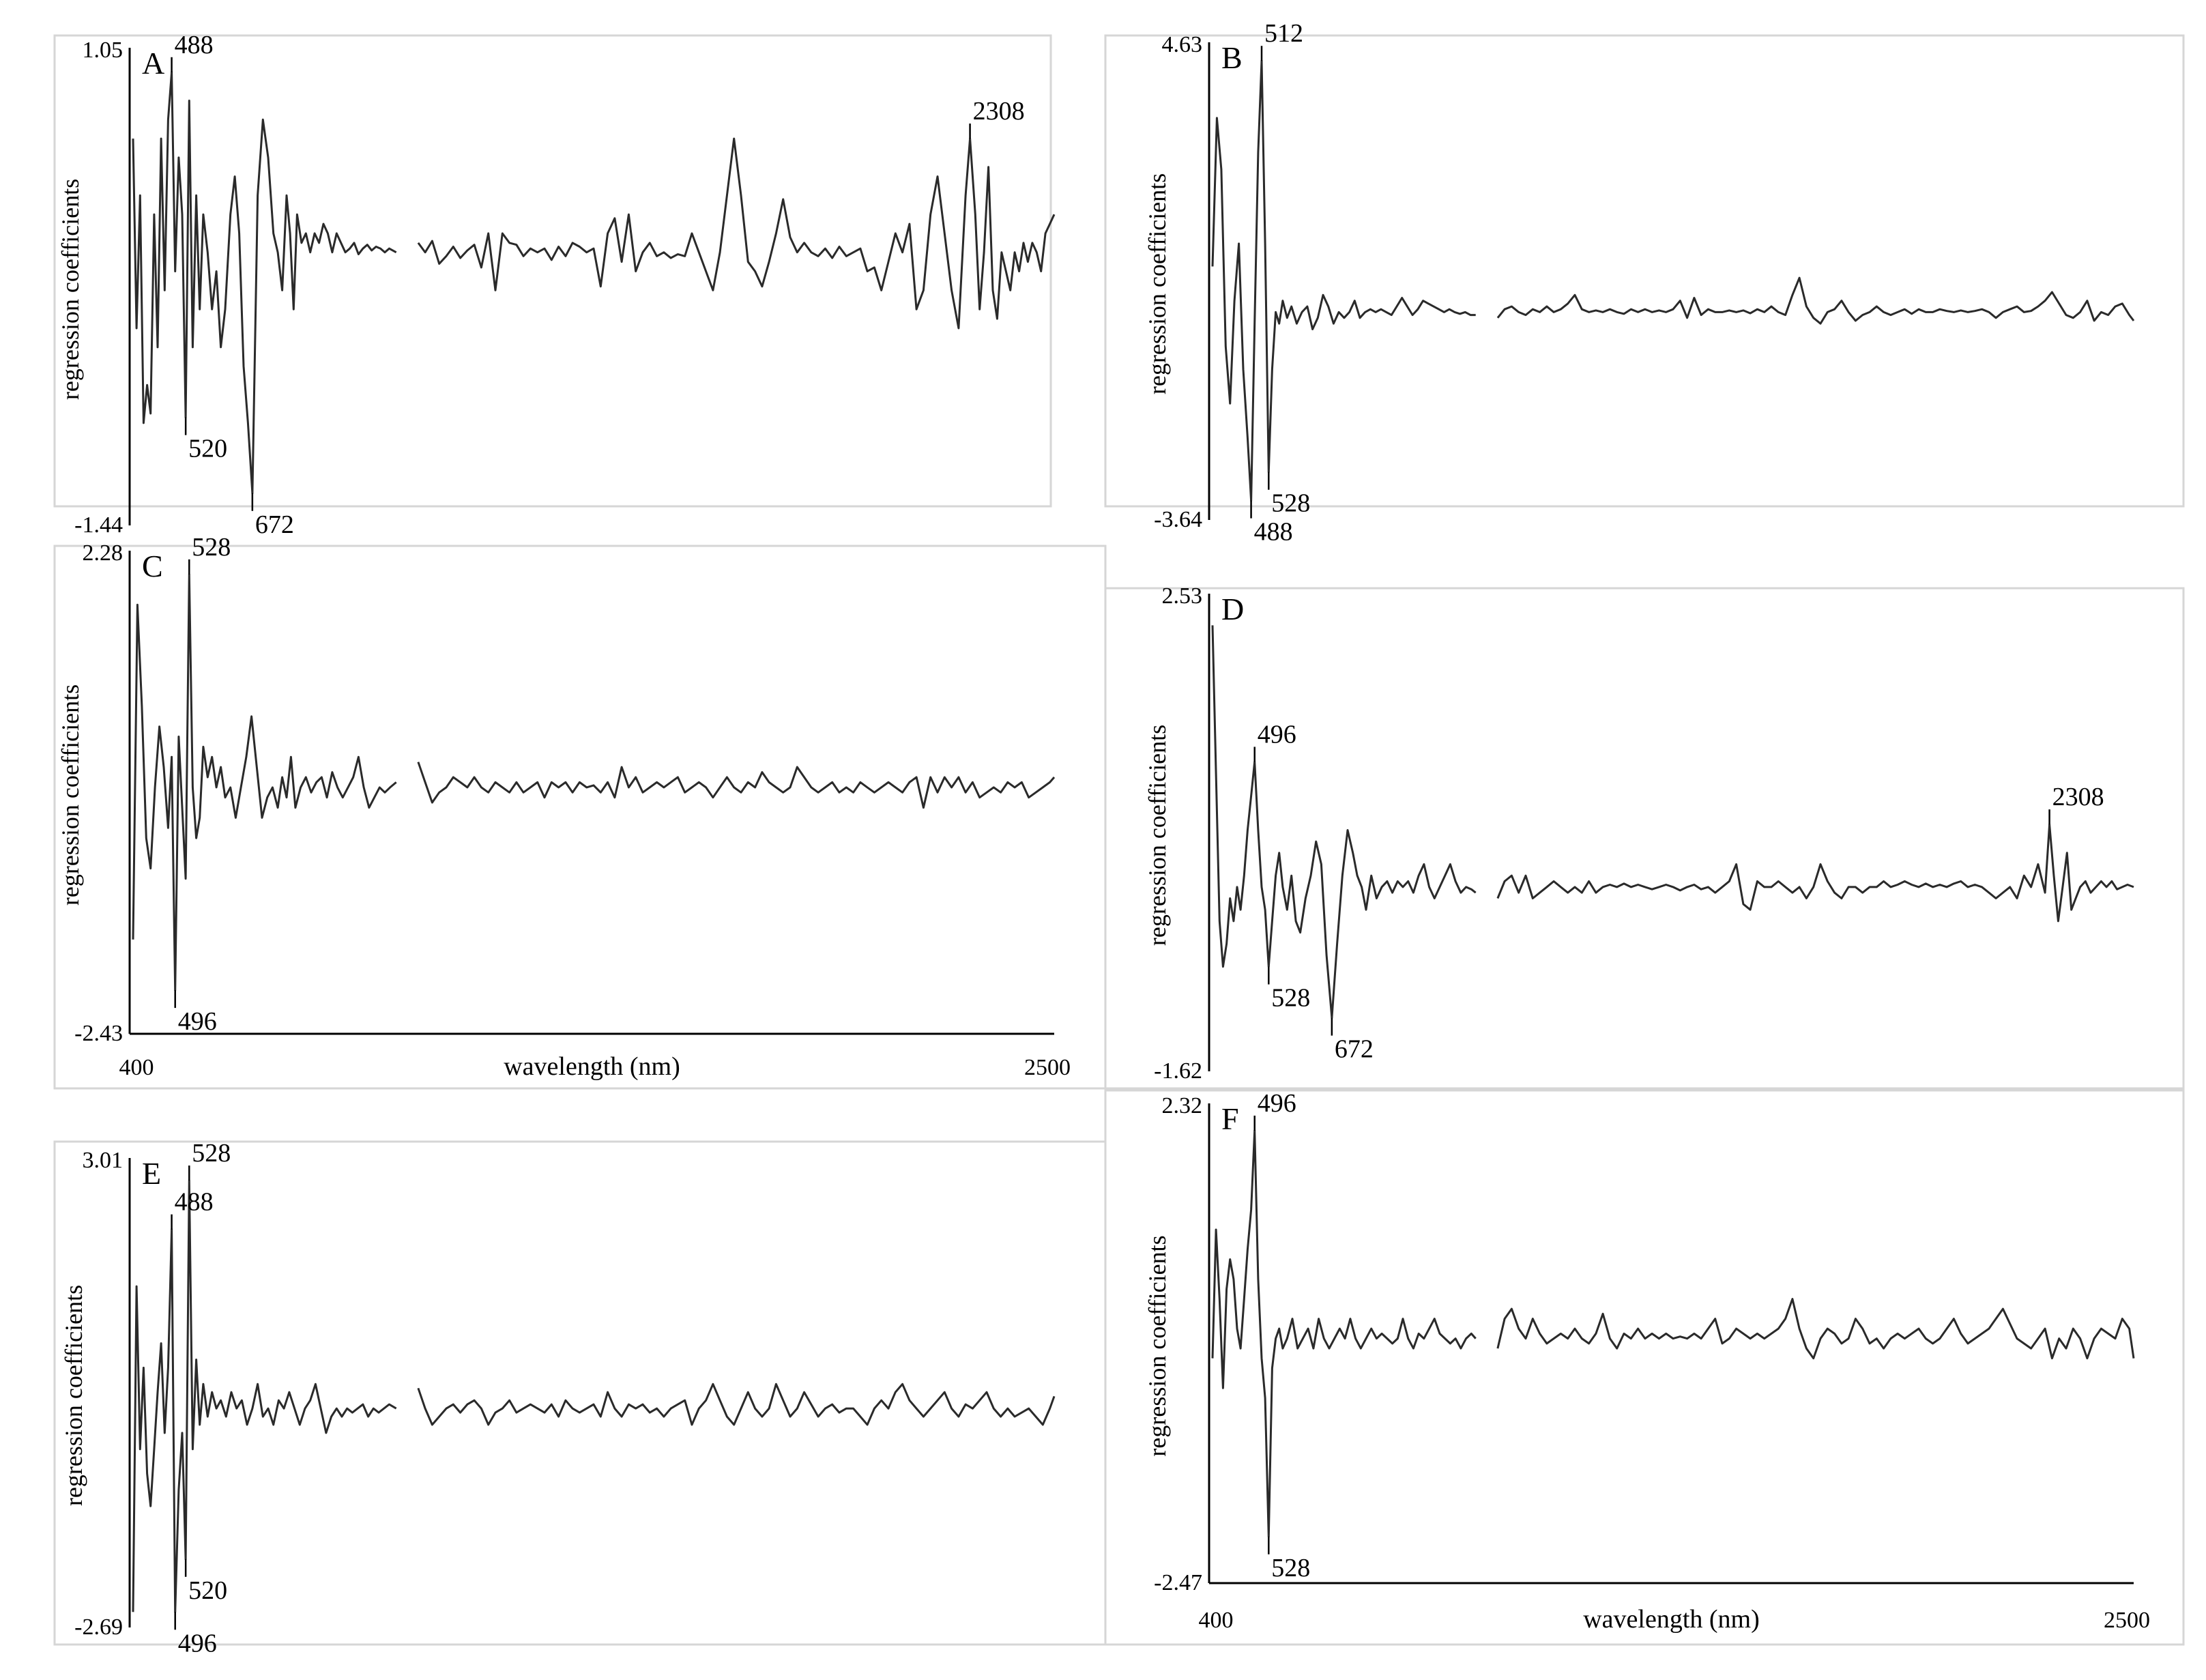 The image size is (2206, 1680). Describe the element at coordinates (1048, 1067) in the screenshot. I see `panel-c-xtick-end: 2500` at that location.